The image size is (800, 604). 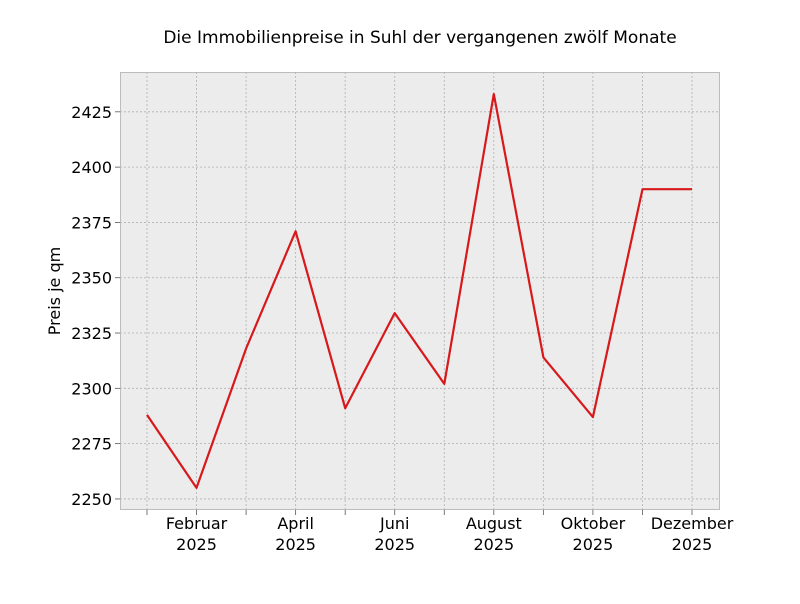 I want to click on y-tick-label: 2425, so click(x=91, y=112).